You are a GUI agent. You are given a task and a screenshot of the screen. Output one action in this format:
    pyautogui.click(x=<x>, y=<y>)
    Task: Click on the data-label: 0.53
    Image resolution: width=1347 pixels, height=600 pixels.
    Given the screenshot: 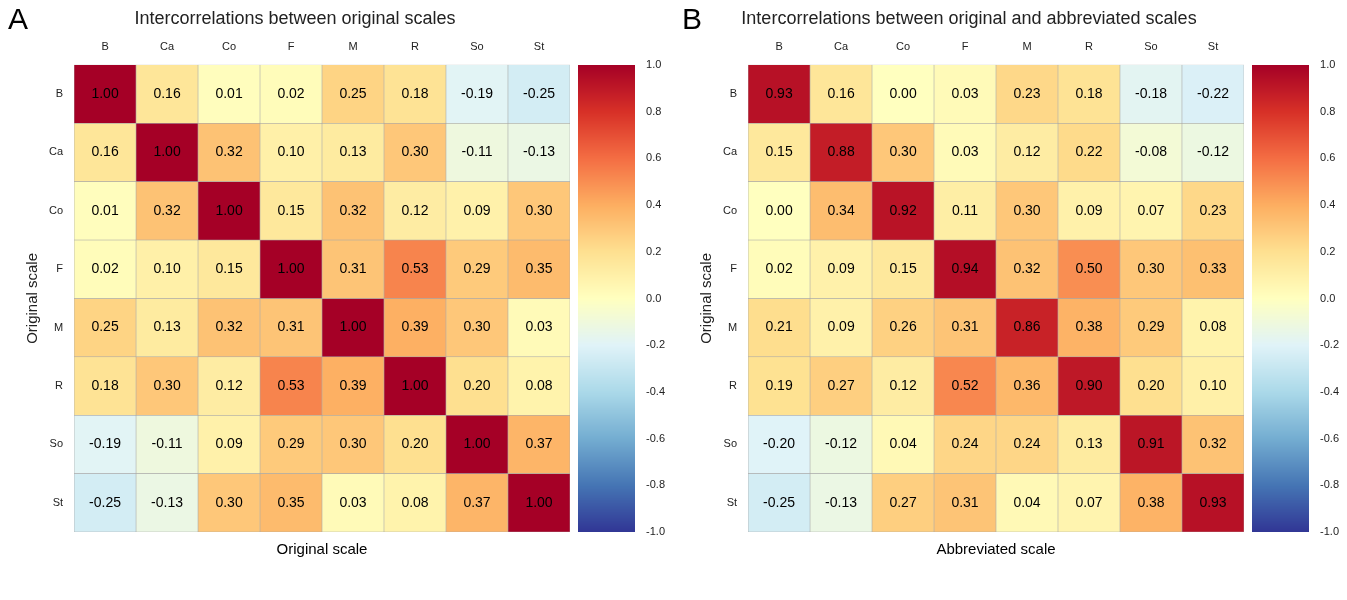 What is the action you would take?
    pyautogui.click(x=415, y=268)
    